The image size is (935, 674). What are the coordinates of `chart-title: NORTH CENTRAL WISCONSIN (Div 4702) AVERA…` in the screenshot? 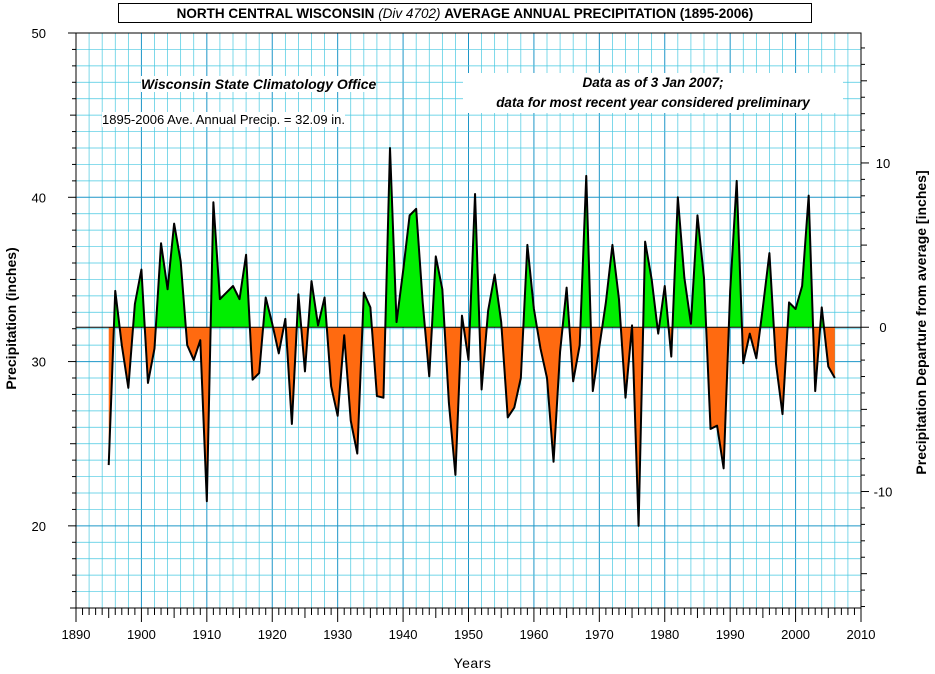 It's located at (465, 13).